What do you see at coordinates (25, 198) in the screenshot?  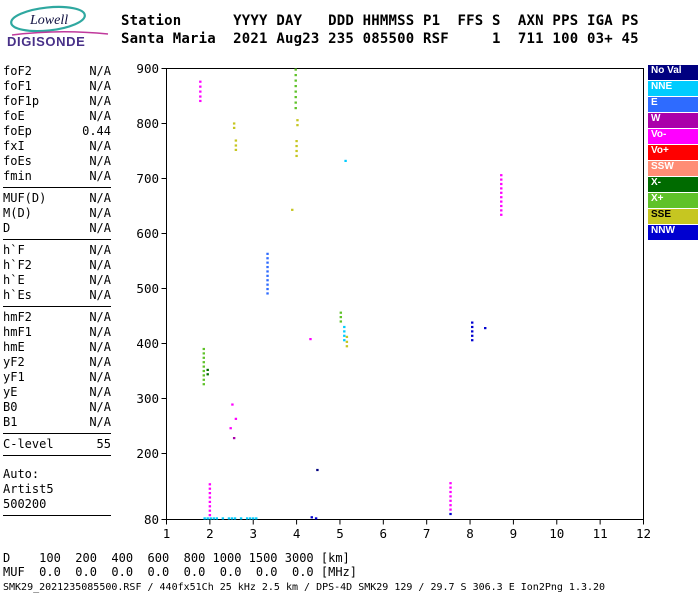 I see `param-label: MUF(D)` at bounding box center [25, 198].